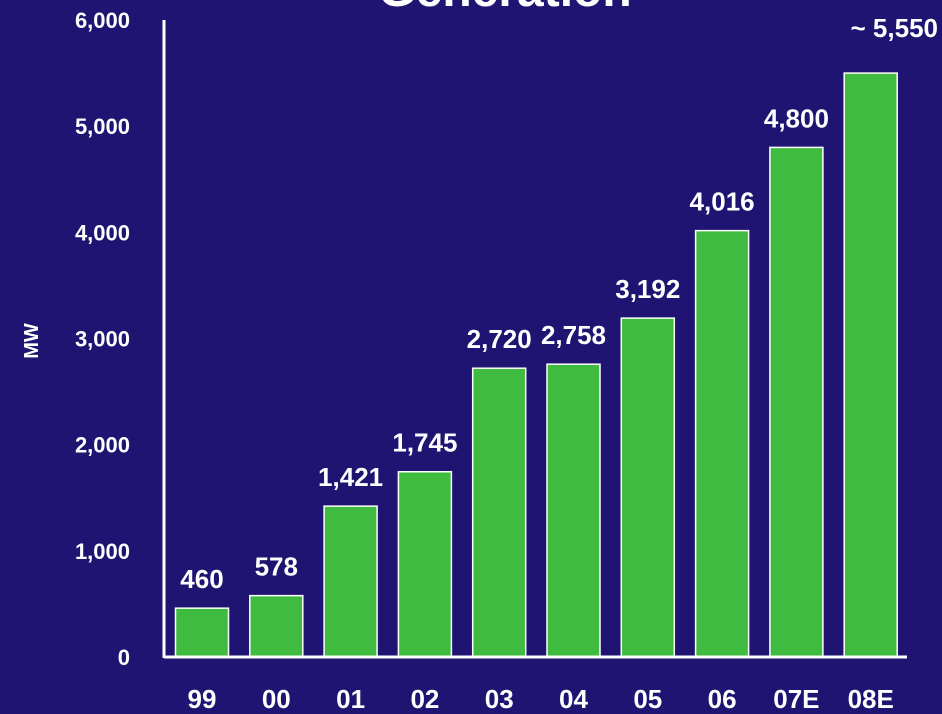 This screenshot has height=714, width=942. Describe the element at coordinates (871, 699) in the screenshot. I see `x-category-label: 08E` at that location.